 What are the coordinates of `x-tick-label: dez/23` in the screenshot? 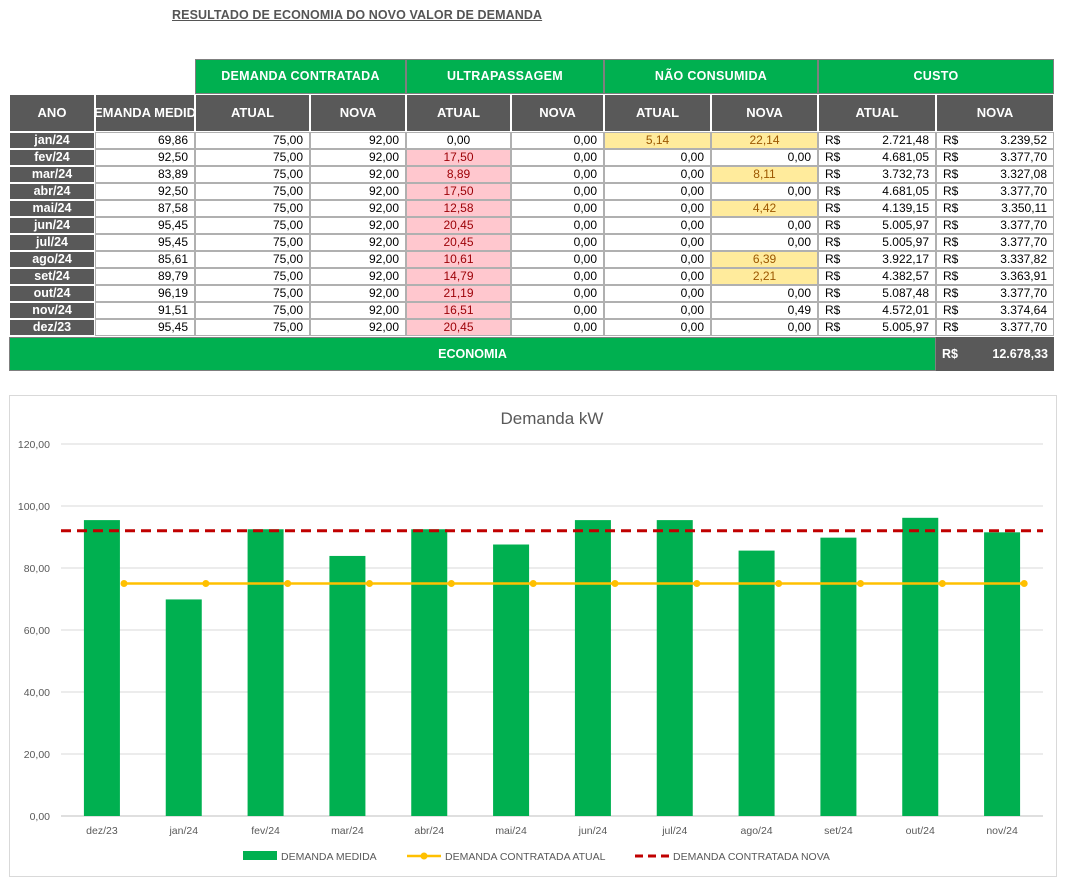 It's located at (102, 831).